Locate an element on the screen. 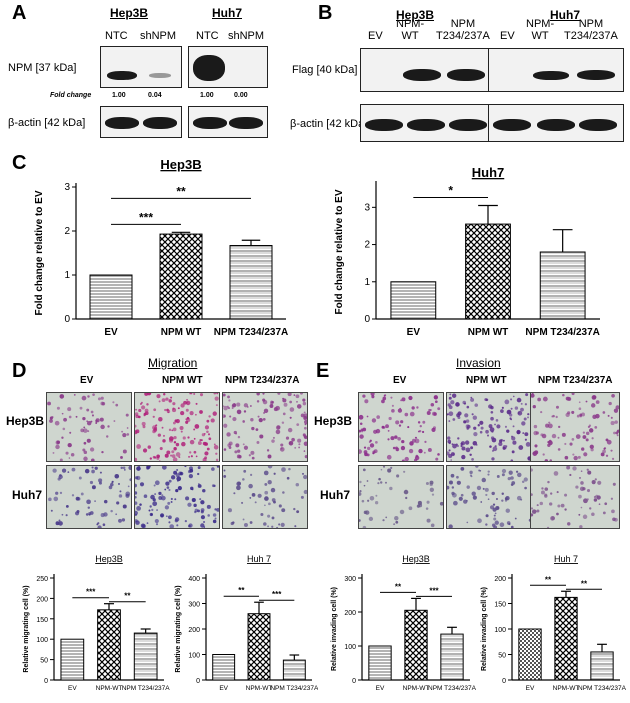 The height and width of the screenshot is (703, 630). y-tick-label: 200 is located at coordinates (42, 599).